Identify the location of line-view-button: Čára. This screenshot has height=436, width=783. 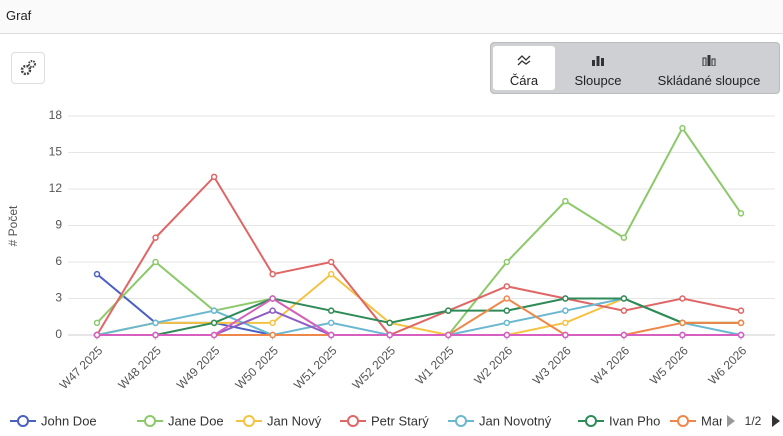
(524, 68).